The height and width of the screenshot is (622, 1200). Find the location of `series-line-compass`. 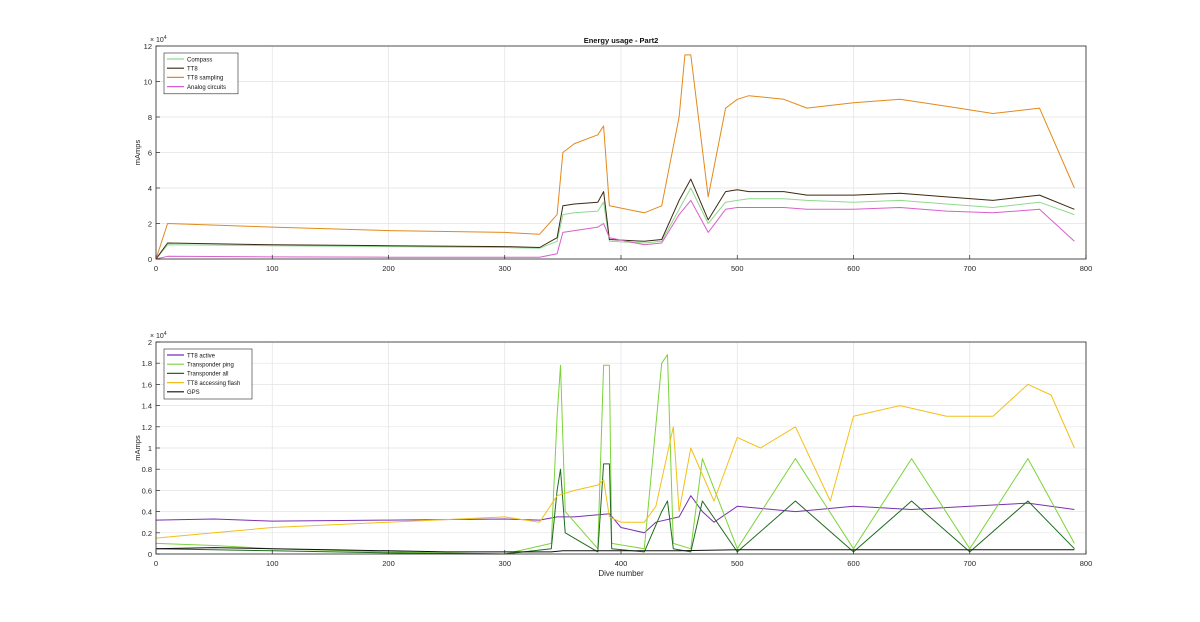

series-line-compass is located at coordinates (615, 223).